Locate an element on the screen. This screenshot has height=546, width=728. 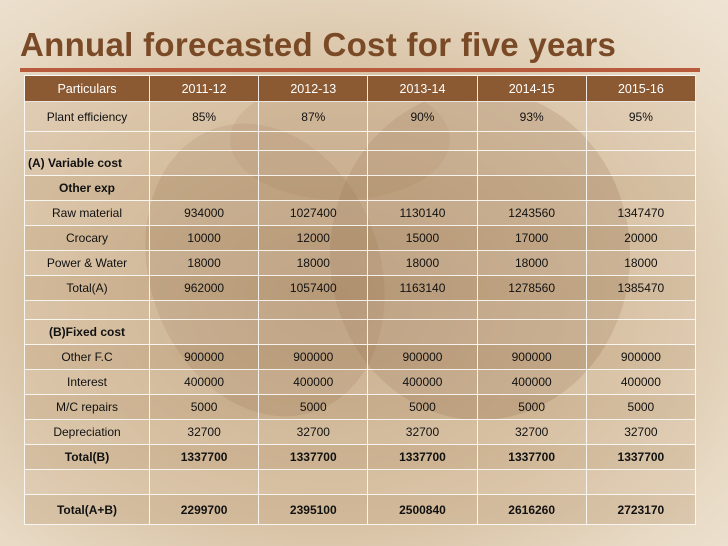
table-cell: 10000 is located at coordinates (204, 238).